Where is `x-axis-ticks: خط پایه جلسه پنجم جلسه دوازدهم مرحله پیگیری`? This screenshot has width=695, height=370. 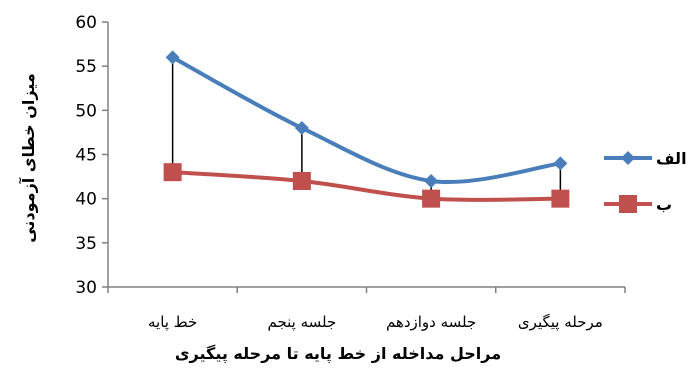
x-axis-ticks: خط پایه جلسه پنجم جلسه دوازدهم مرحله پیگیری is located at coordinates (366, 309).